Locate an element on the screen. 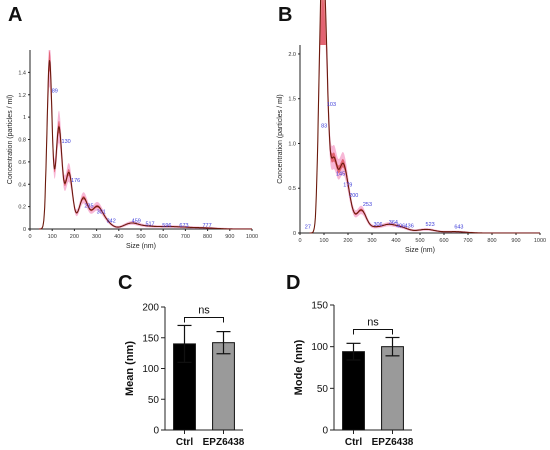  chart-a-peak-label: 89 is located at coordinates (55, 92).